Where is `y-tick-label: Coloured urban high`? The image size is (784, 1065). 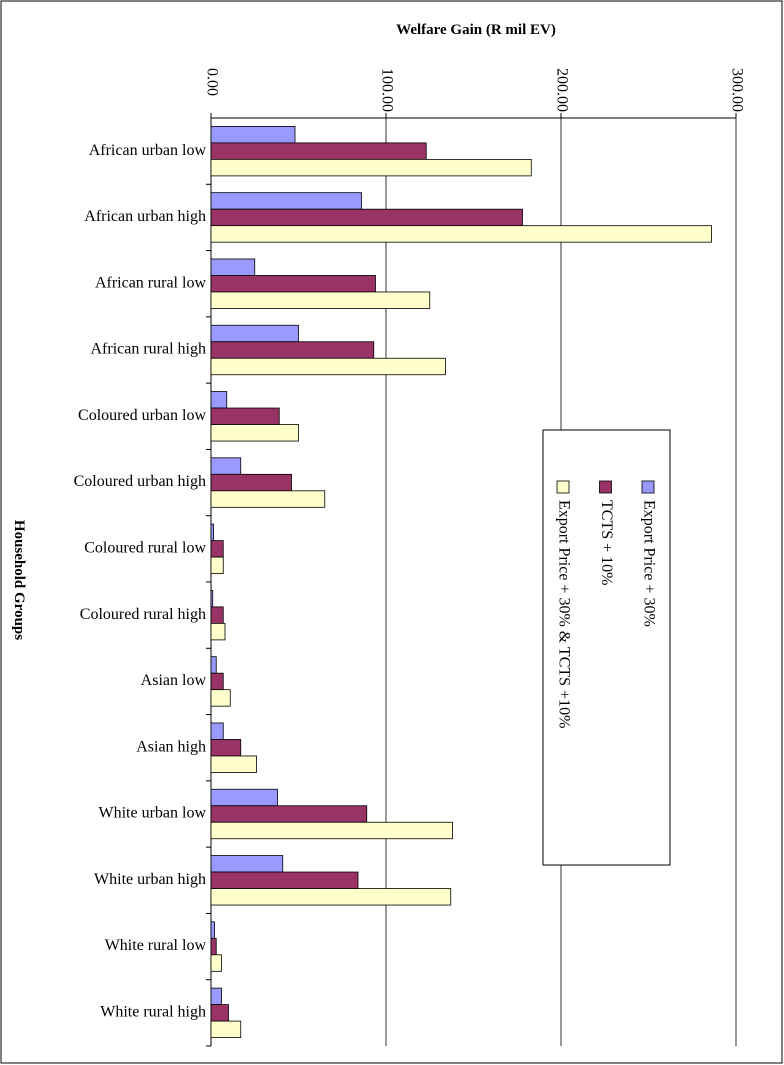
y-tick-label: Coloured urban high is located at coordinates (140, 481).